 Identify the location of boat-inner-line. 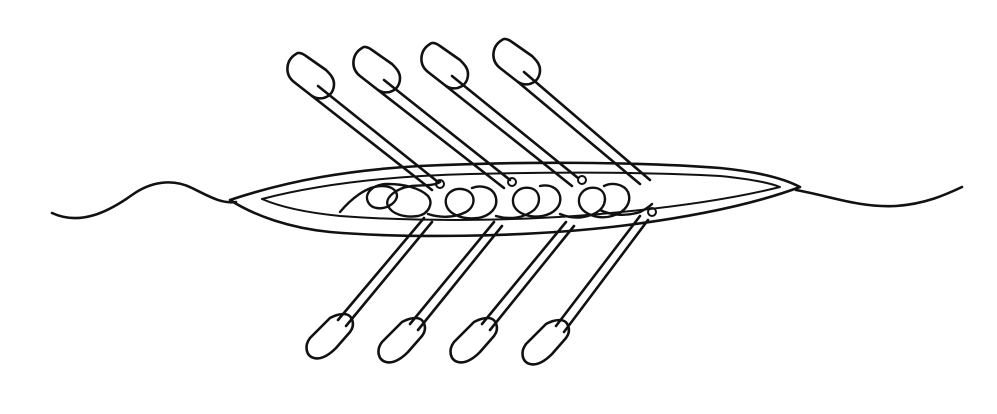
(521, 196).